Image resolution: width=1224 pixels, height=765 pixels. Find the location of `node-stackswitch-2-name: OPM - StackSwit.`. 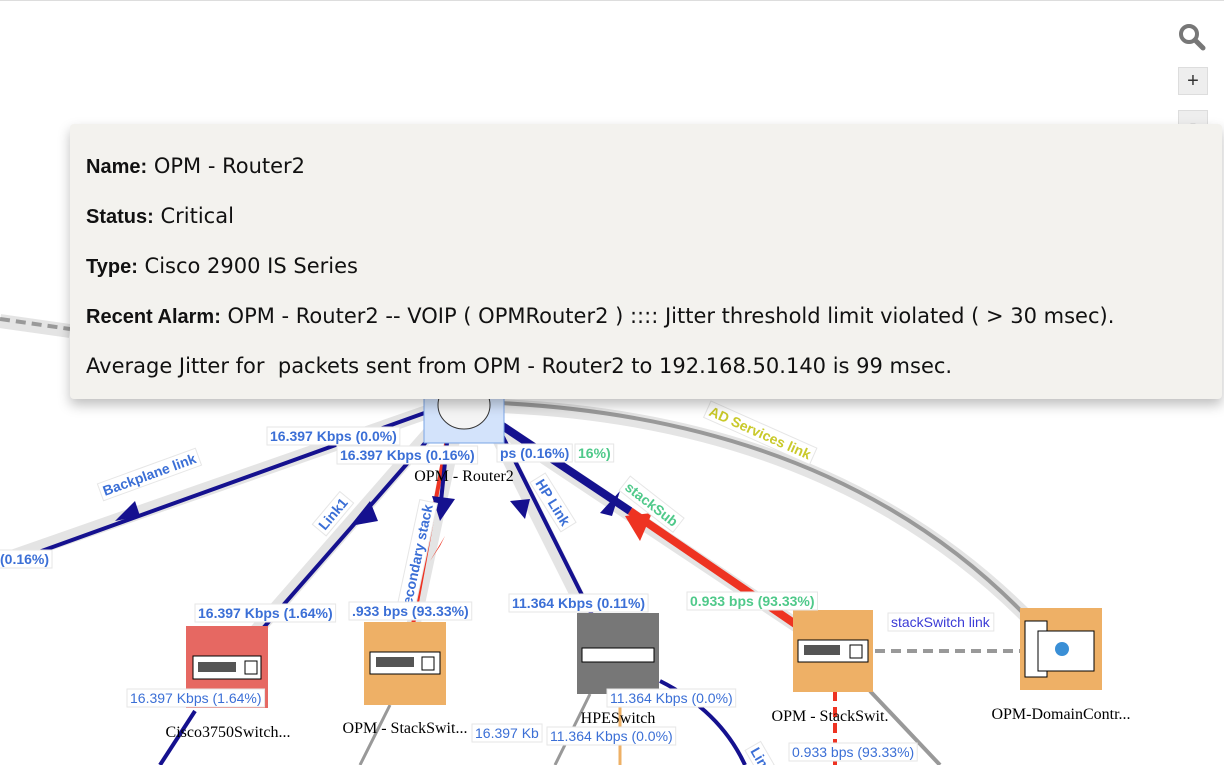

node-stackswitch-2-name: OPM - StackSwit. is located at coordinates (830, 716).